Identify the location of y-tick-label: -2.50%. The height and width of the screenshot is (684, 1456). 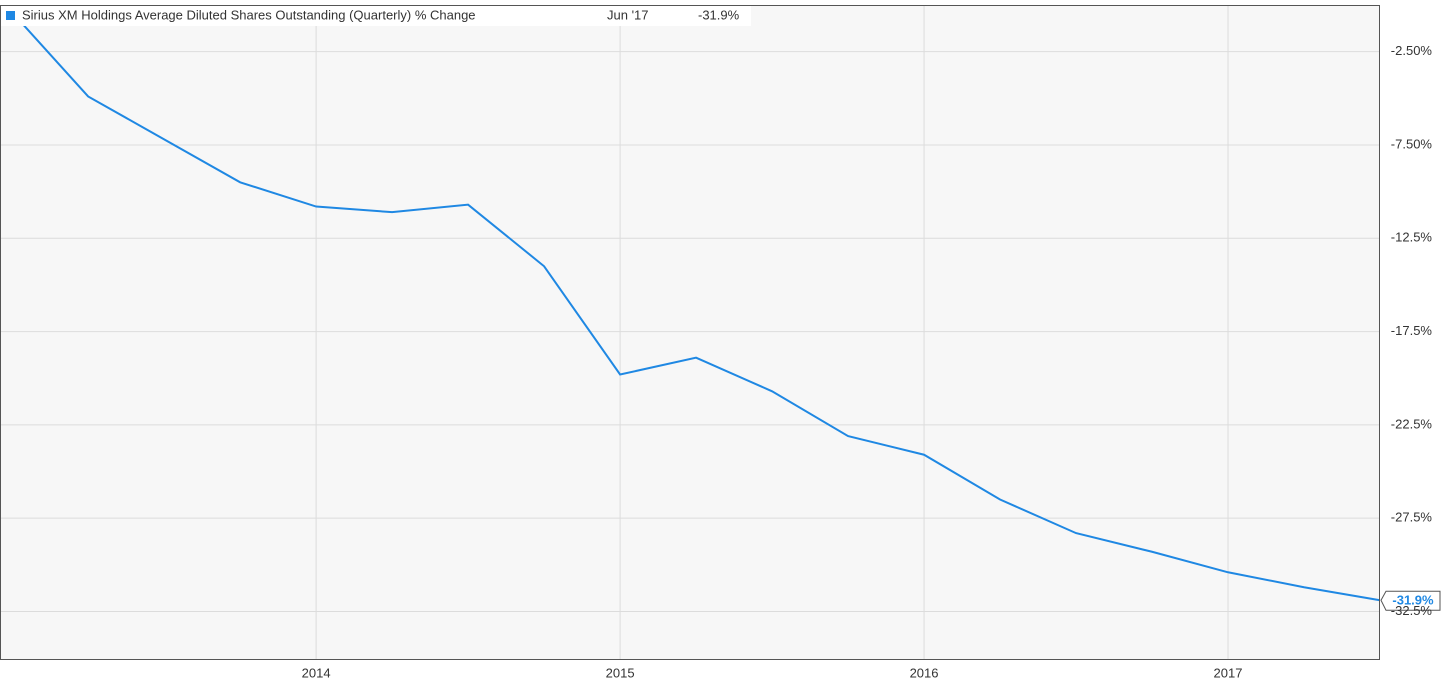
(1412, 50).